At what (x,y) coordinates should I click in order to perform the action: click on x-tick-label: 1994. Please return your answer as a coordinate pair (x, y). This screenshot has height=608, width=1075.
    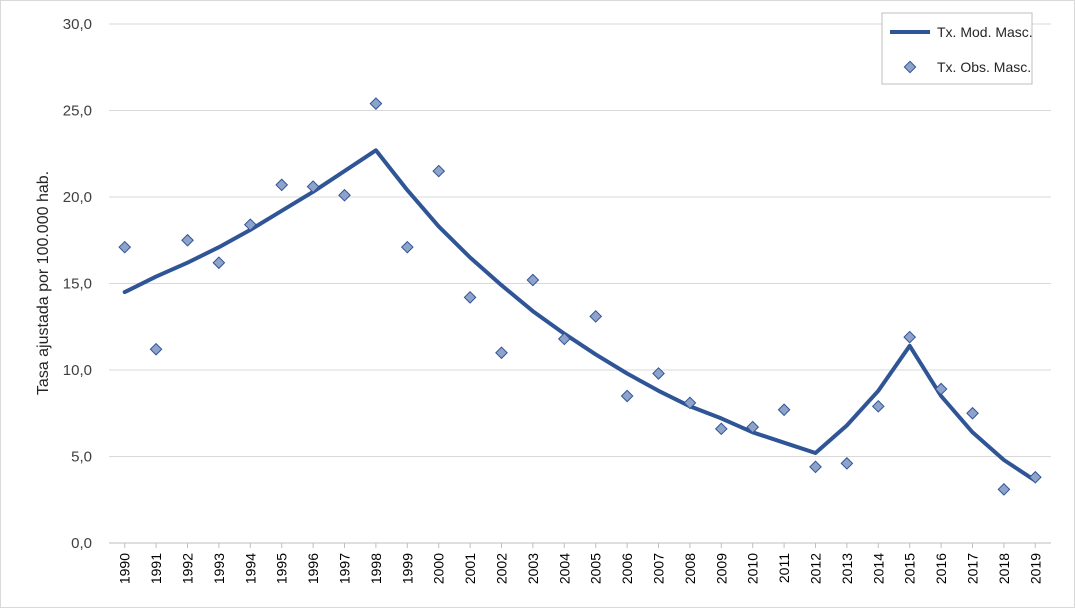
    Looking at the image, I should click on (250, 568).